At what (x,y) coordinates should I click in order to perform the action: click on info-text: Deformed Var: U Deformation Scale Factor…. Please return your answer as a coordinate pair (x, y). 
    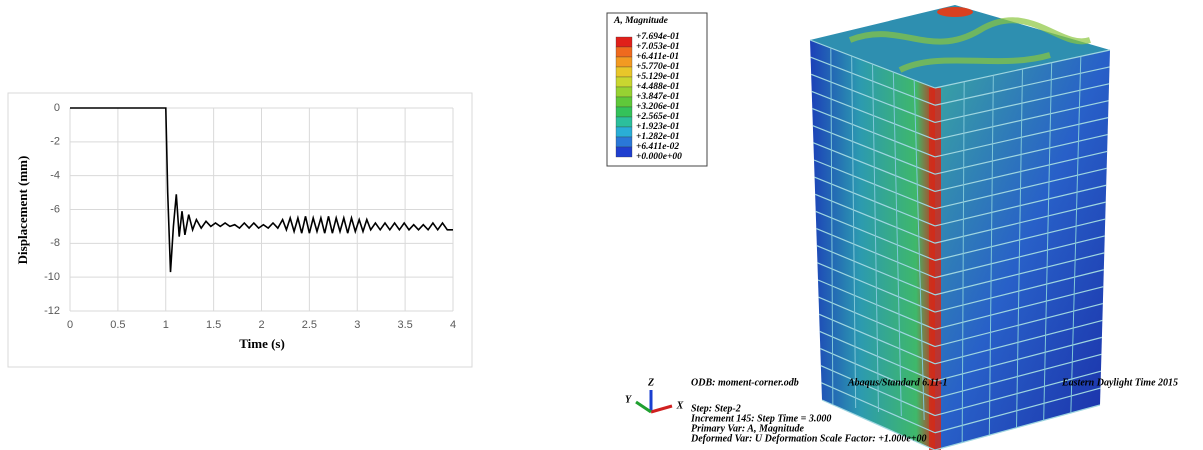
    Looking at the image, I should click on (808, 438).